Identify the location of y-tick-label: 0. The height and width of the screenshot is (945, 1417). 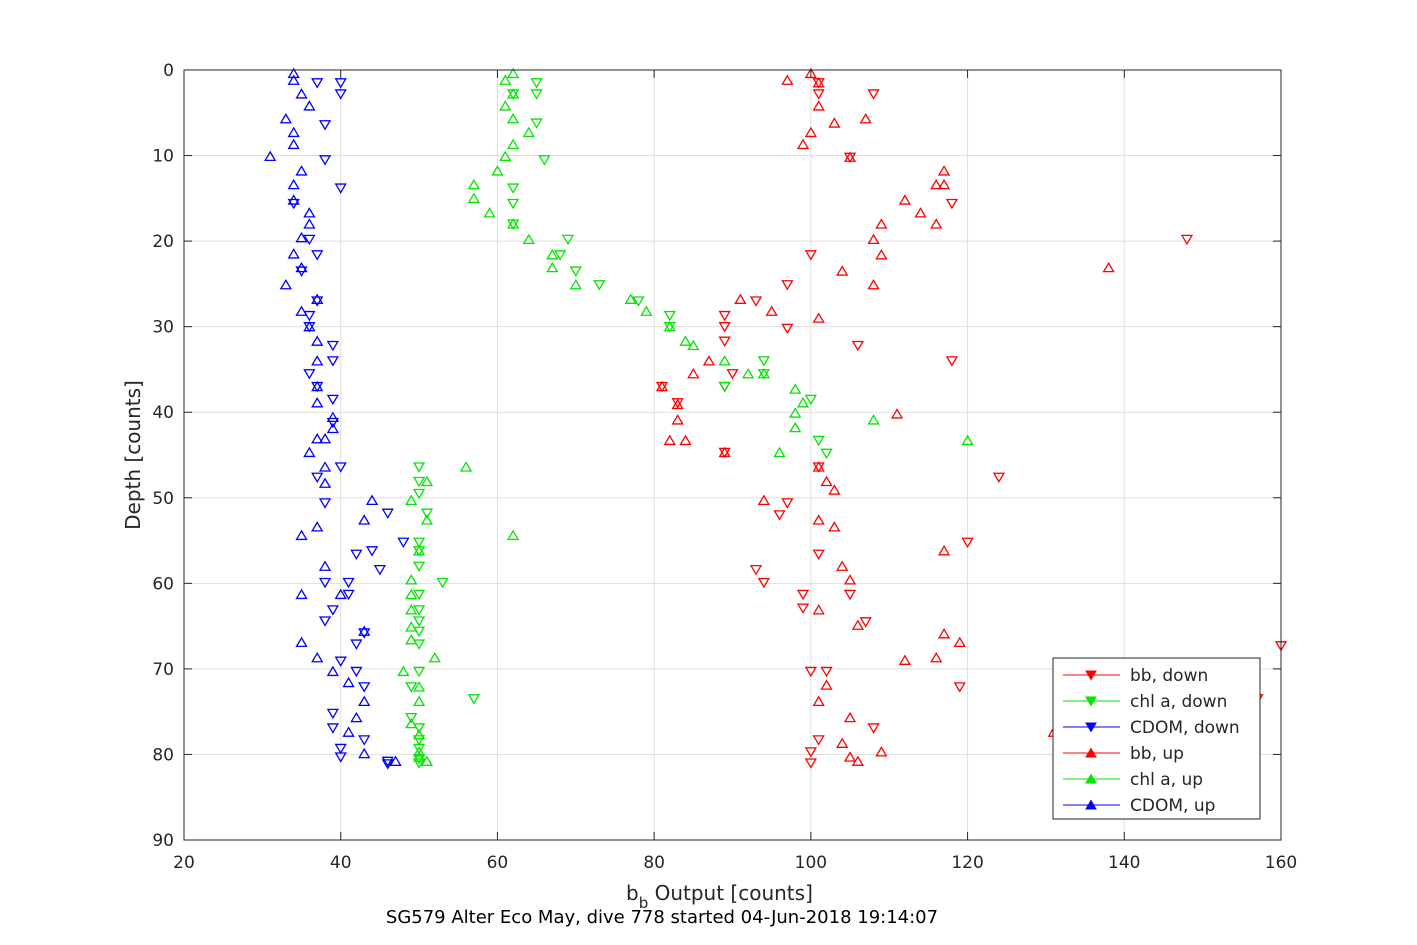
(168, 71).